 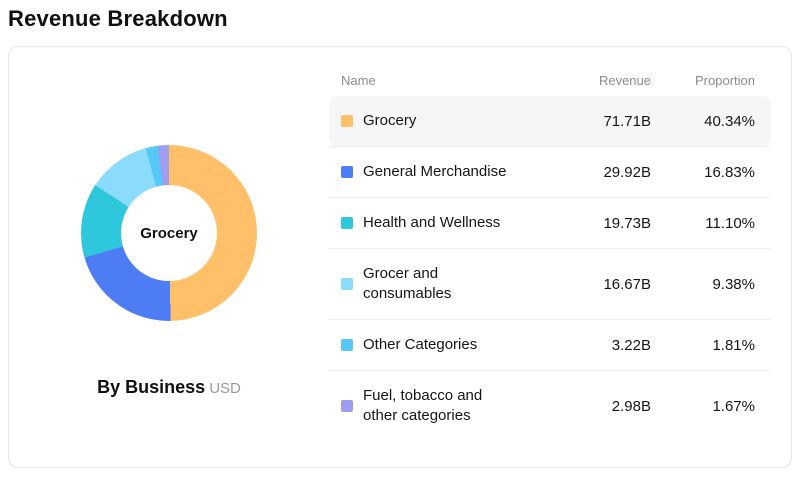 I want to click on header-proportion: Proportion, so click(x=725, y=80).